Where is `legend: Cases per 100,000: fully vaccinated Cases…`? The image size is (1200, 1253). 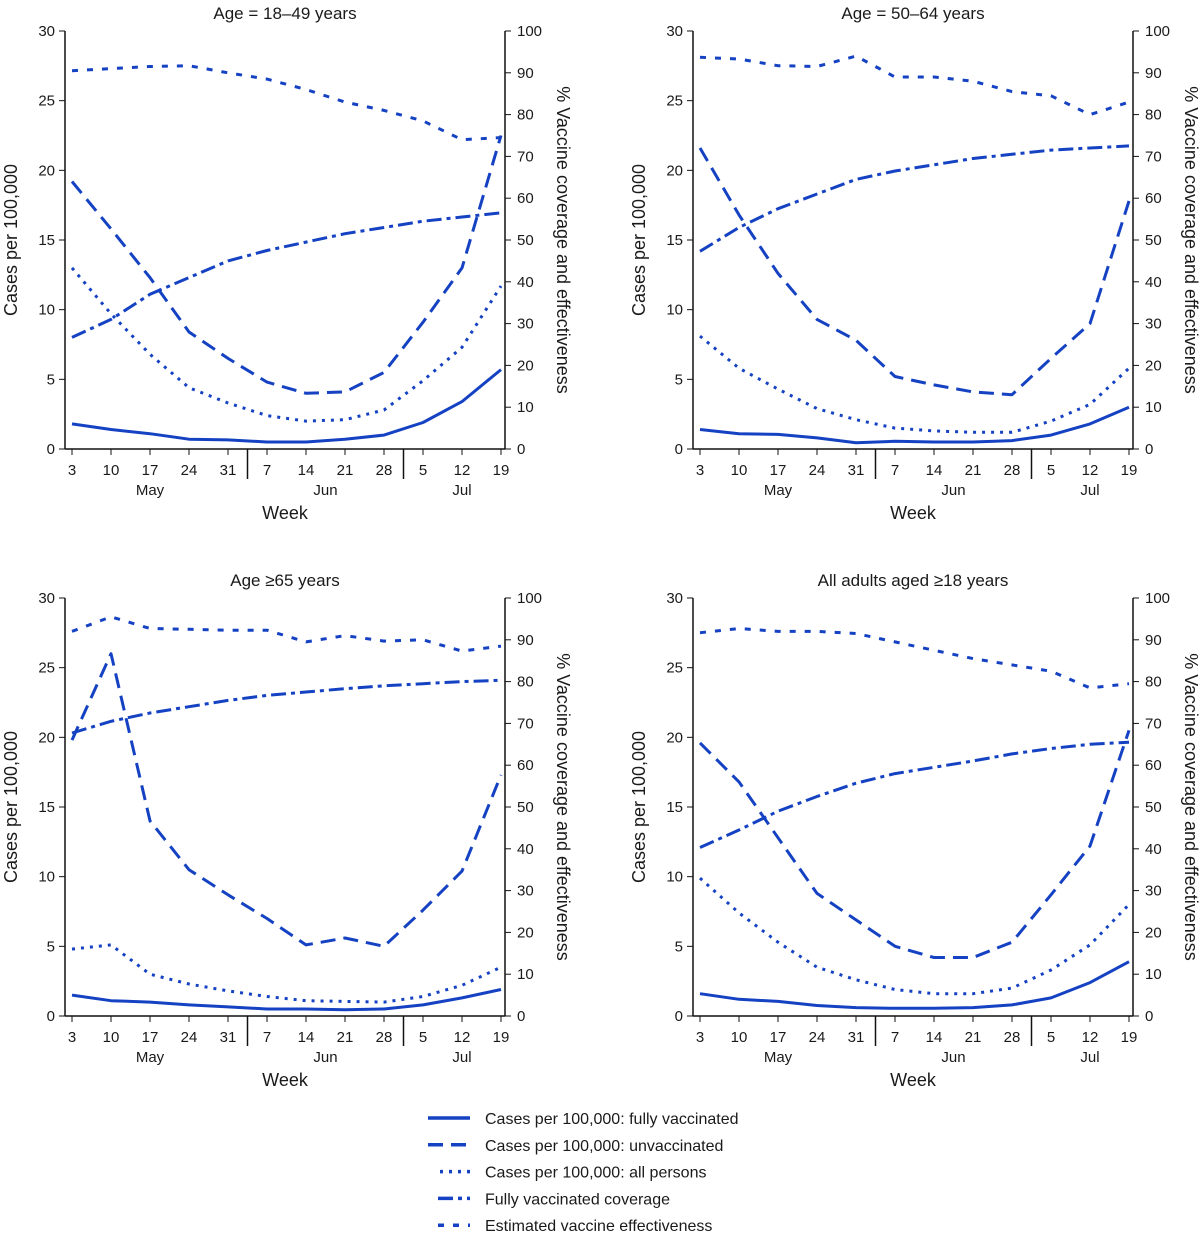 legend: Cases per 100,000: fully vaccinated Cases… is located at coordinates (583, 1173).